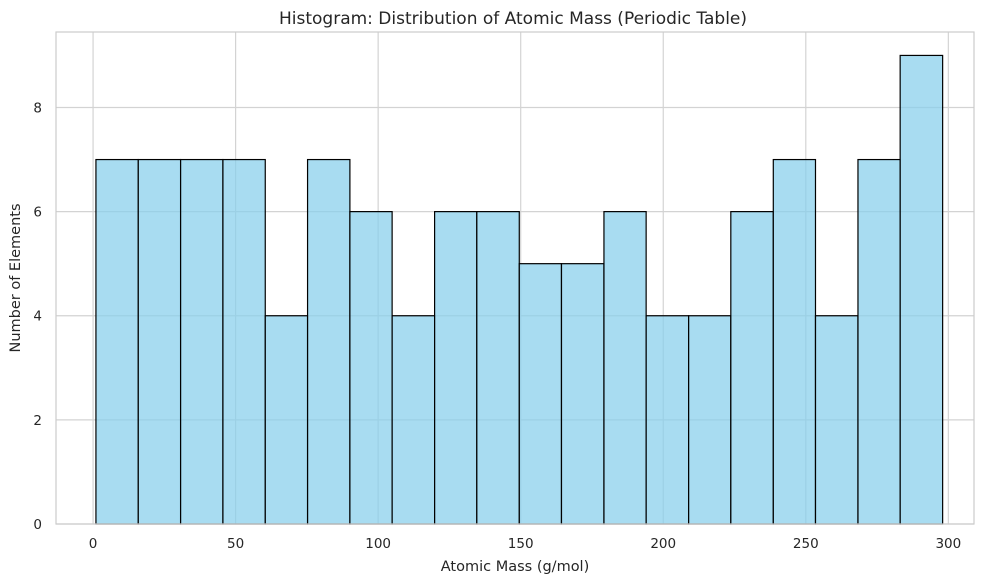 The image size is (984, 583). I want to click on x-tick-label: 100, so click(378, 544).